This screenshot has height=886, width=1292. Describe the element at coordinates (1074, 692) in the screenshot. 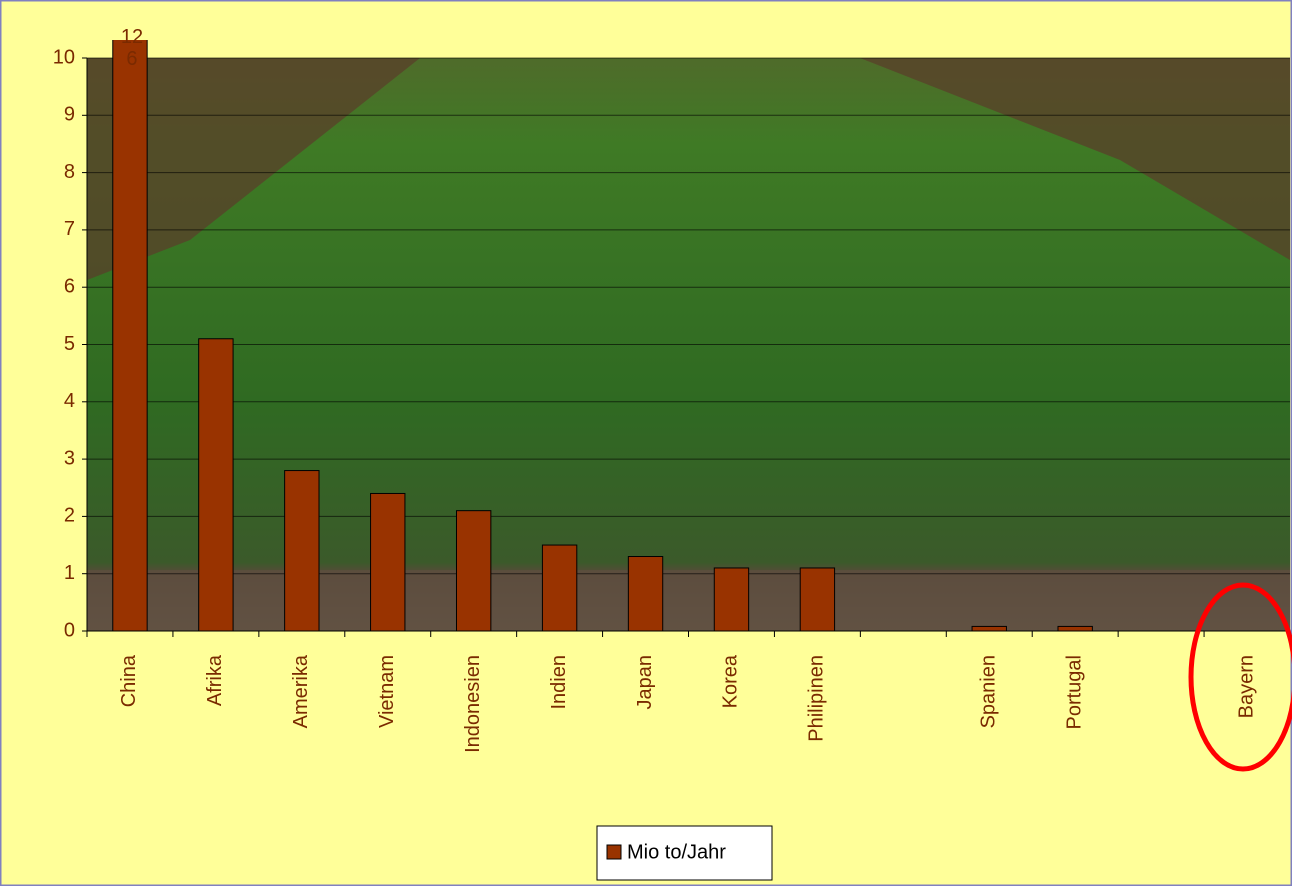

I see `x-tick-label: Portugal` at that location.